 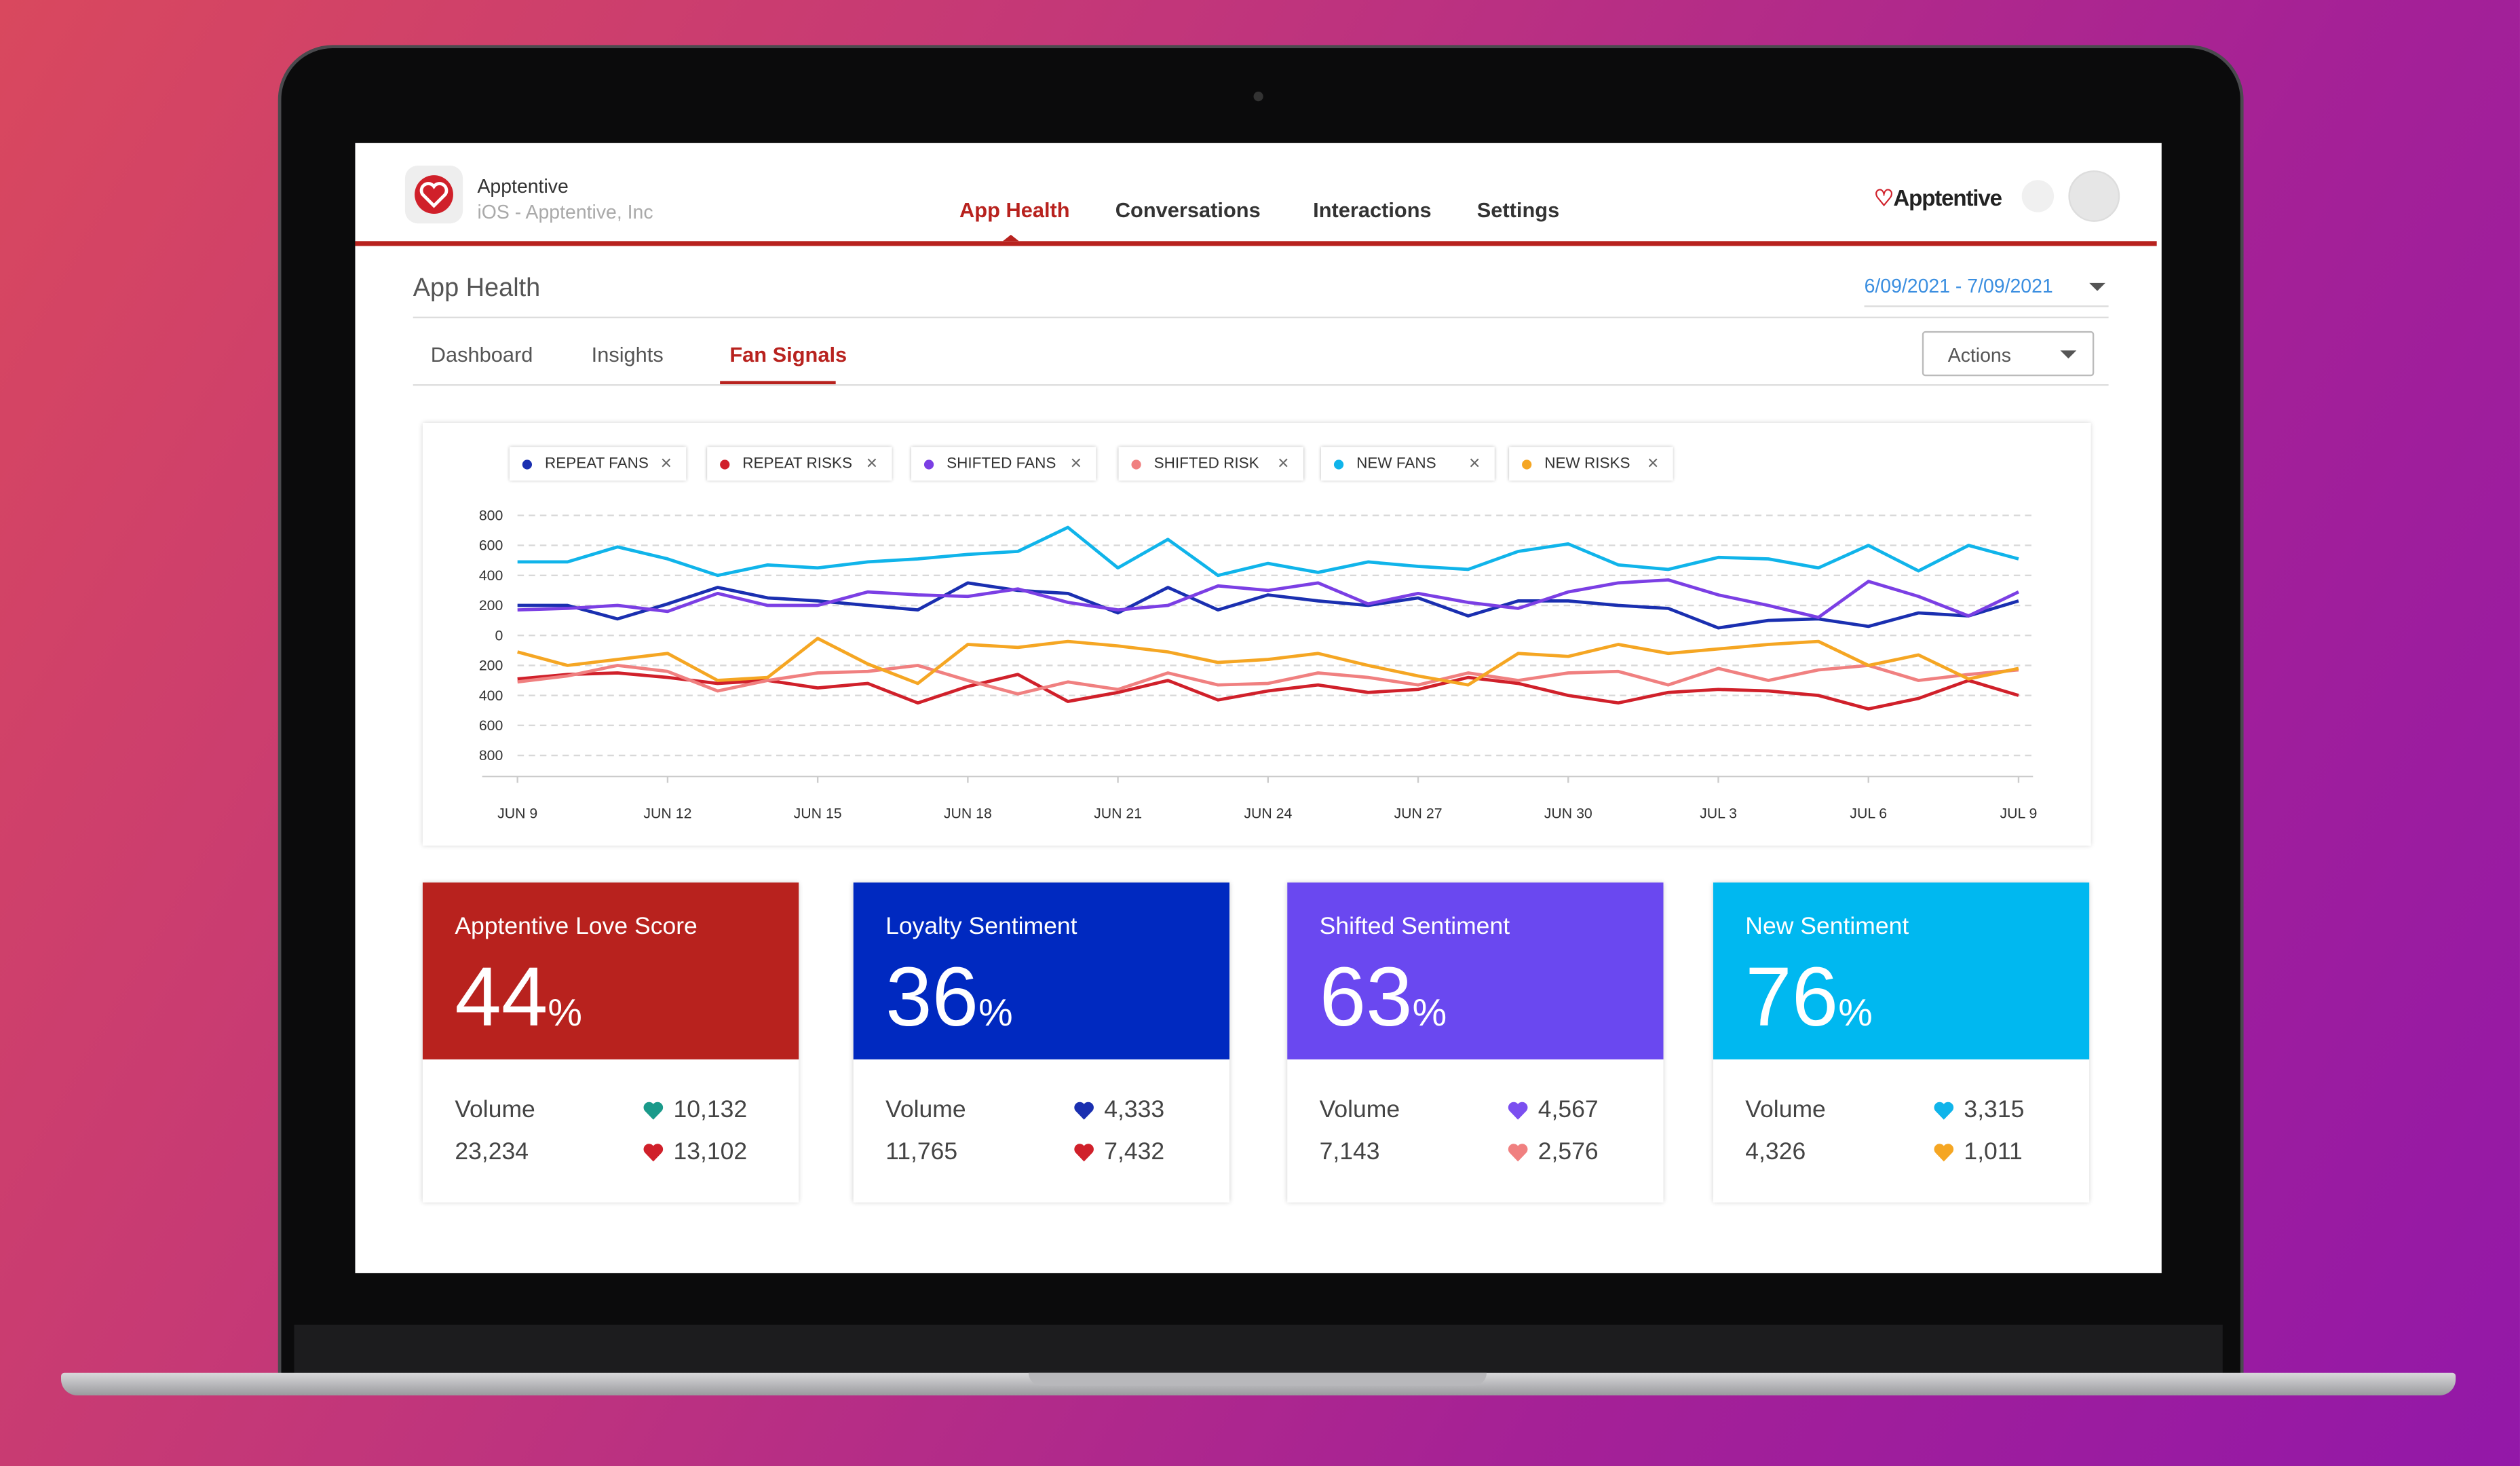 What do you see at coordinates (2097, 286) in the screenshot?
I see `date-caret` at bounding box center [2097, 286].